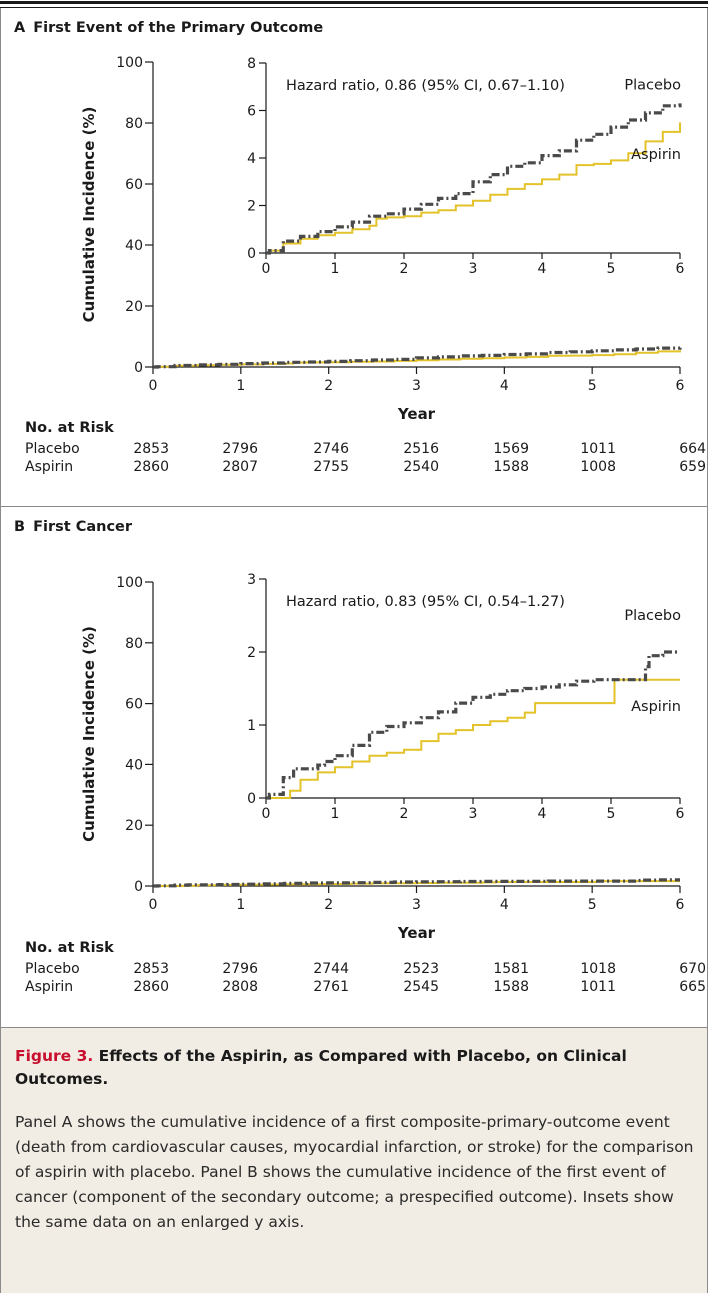  What do you see at coordinates (251, 112) in the screenshot?
I see `inset-y-tick-label: 6` at bounding box center [251, 112].